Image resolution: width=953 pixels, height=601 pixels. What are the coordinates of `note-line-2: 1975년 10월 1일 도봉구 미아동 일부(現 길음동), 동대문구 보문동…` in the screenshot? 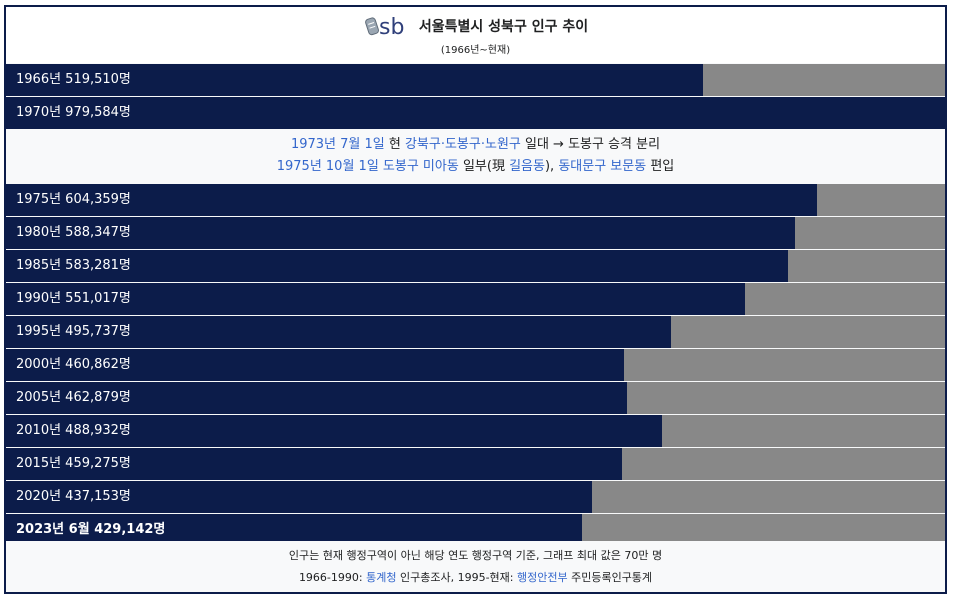 It's located at (475, 167).